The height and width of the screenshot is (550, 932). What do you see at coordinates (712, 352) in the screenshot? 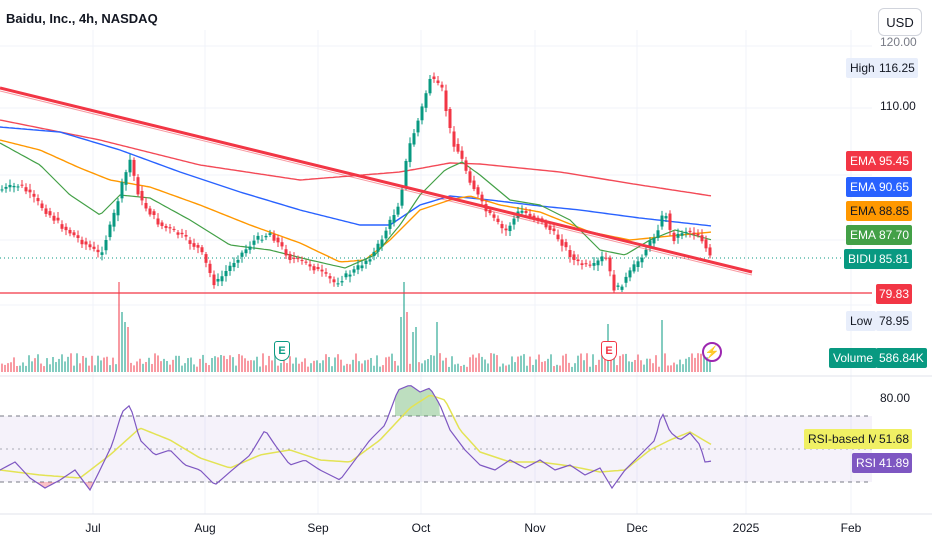
I see `lightning-icon: ⚡` at bounding box center [712, 352].